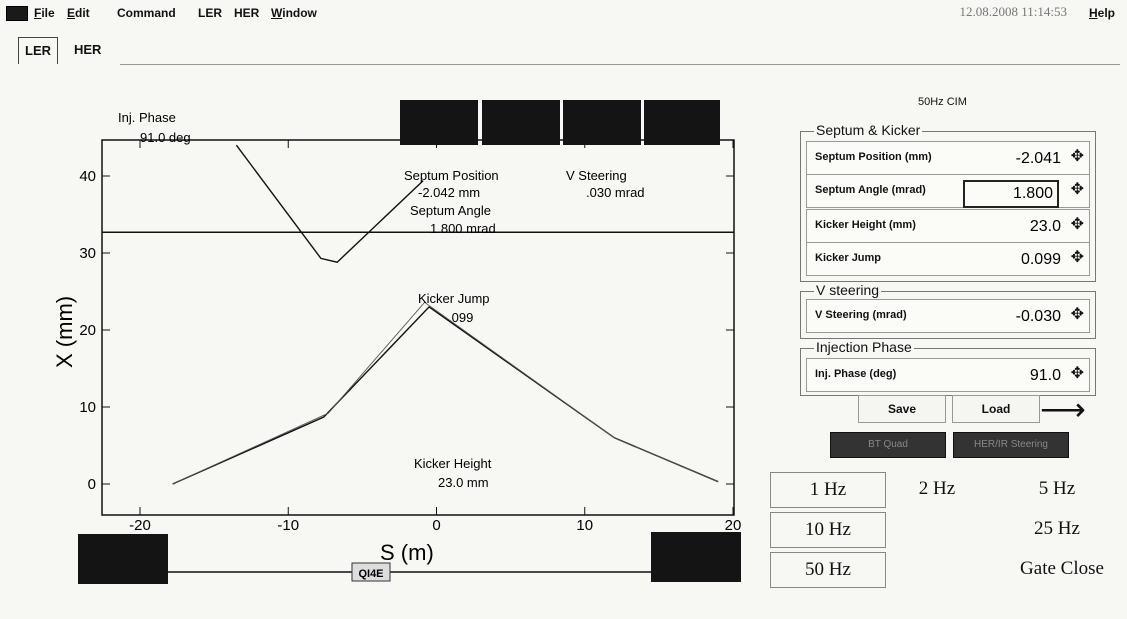  I want to click on y-tick-label: 30, so click(87, 253).